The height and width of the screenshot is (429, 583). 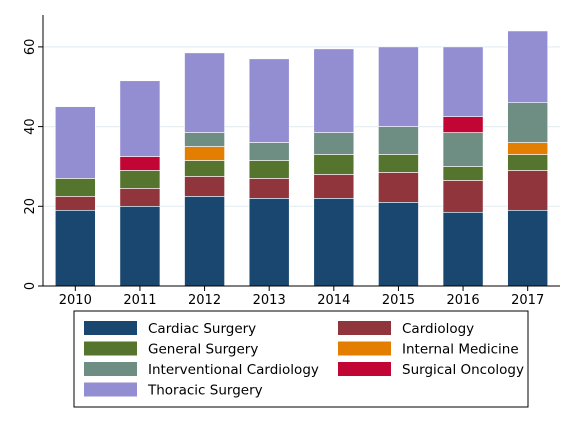 I want to click on y-tick-label: 60, so click(x=30, y=47).